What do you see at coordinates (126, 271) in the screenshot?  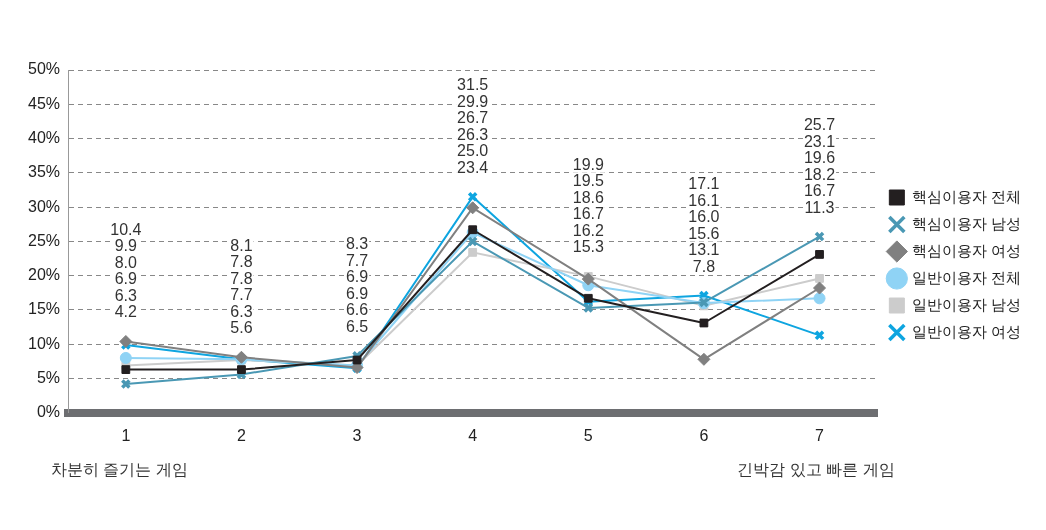 I see `annotation: 10.4 9.9 8.0 6.9 6.3 4.2` at bounding box center [126, 271].